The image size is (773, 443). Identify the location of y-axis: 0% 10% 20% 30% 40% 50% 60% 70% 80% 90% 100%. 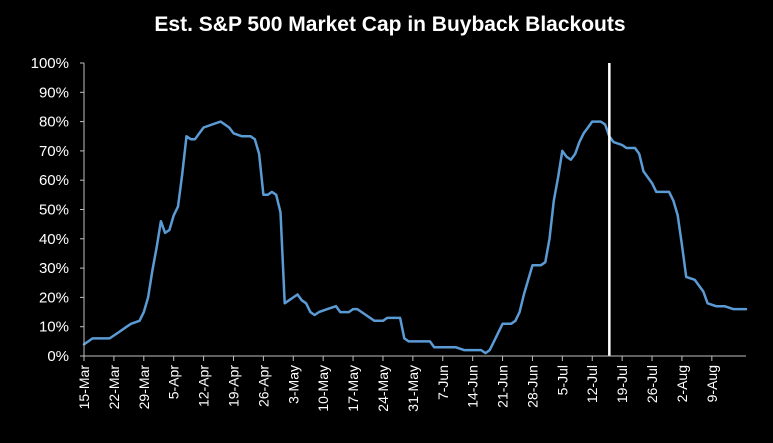
(57, 210).